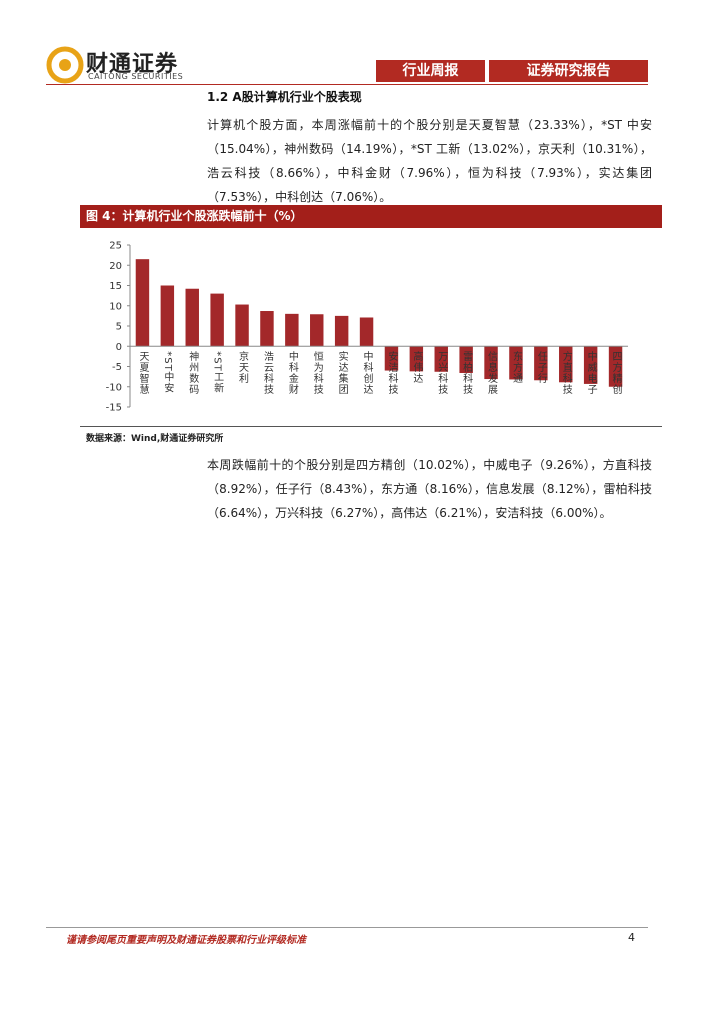 The image size is (724, 1024). What do you see at coordinates (114, 387) in the screenshot?
I see `y-tick-label: -10` at bounding box center [114, 387].